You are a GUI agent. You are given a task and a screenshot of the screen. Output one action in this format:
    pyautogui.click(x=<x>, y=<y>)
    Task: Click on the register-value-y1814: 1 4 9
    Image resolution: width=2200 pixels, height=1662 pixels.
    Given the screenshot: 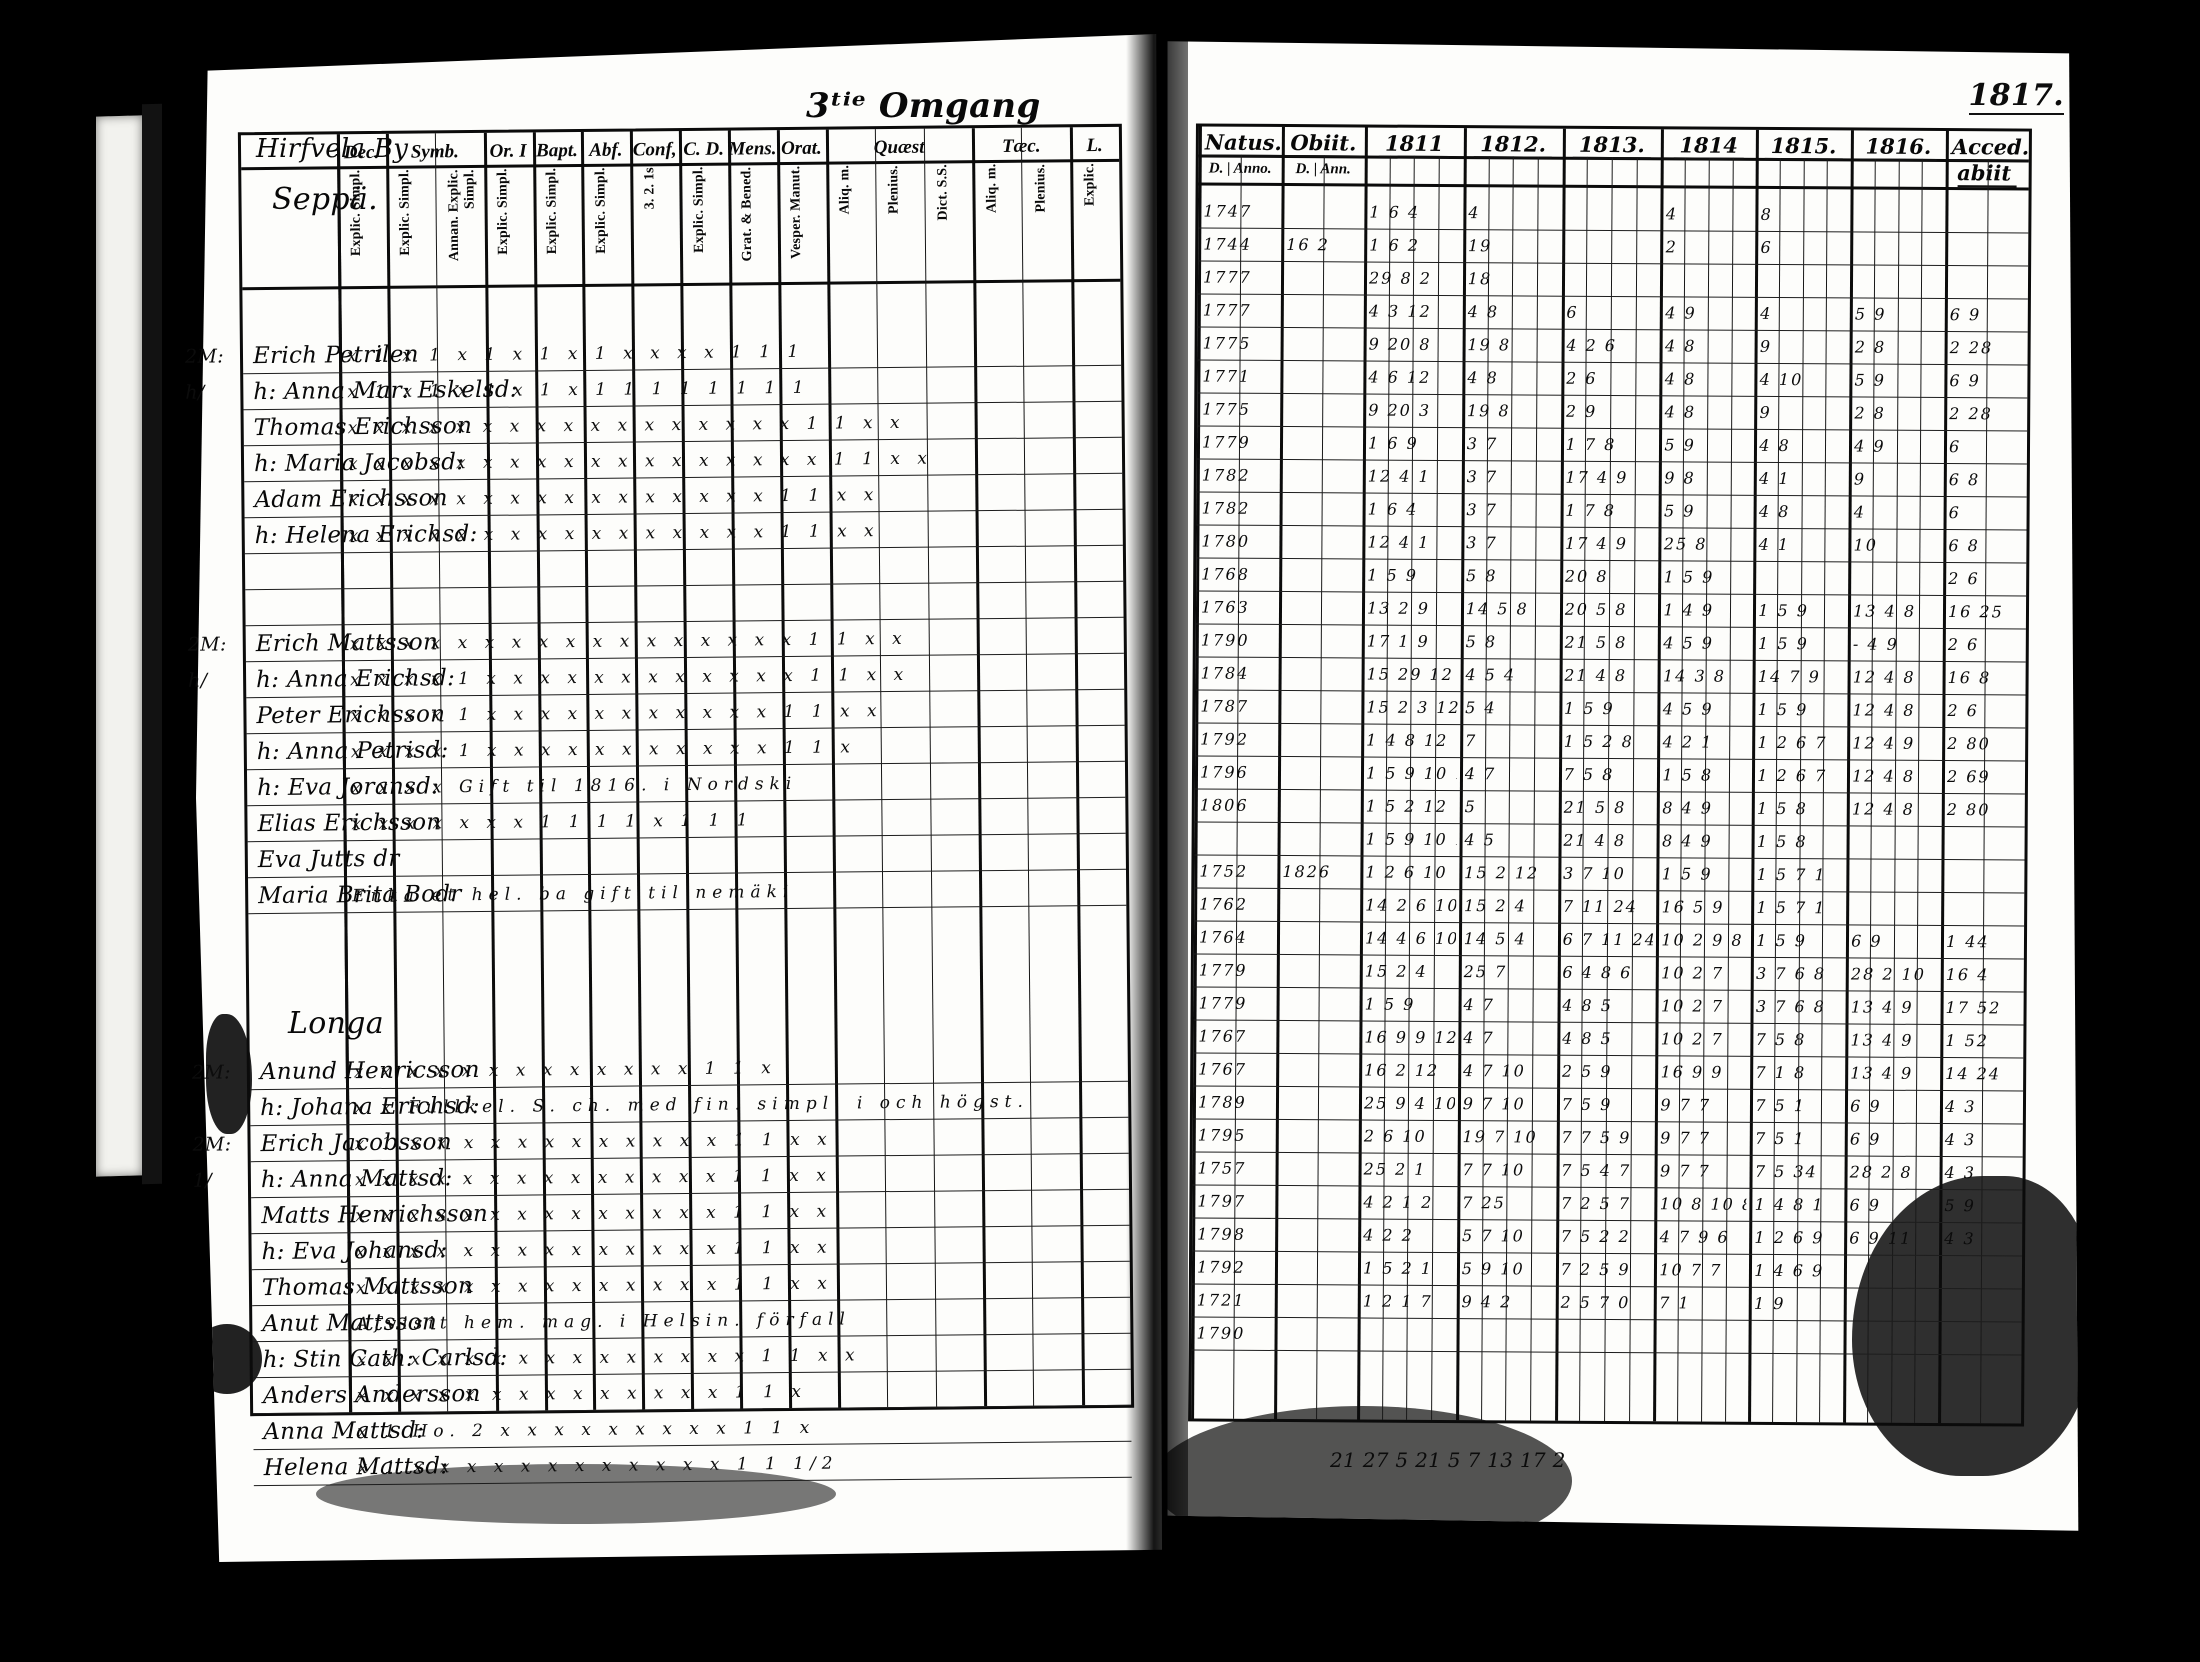 What is the action you would take?
    pyautogui.click(x=1689, y=610)
    